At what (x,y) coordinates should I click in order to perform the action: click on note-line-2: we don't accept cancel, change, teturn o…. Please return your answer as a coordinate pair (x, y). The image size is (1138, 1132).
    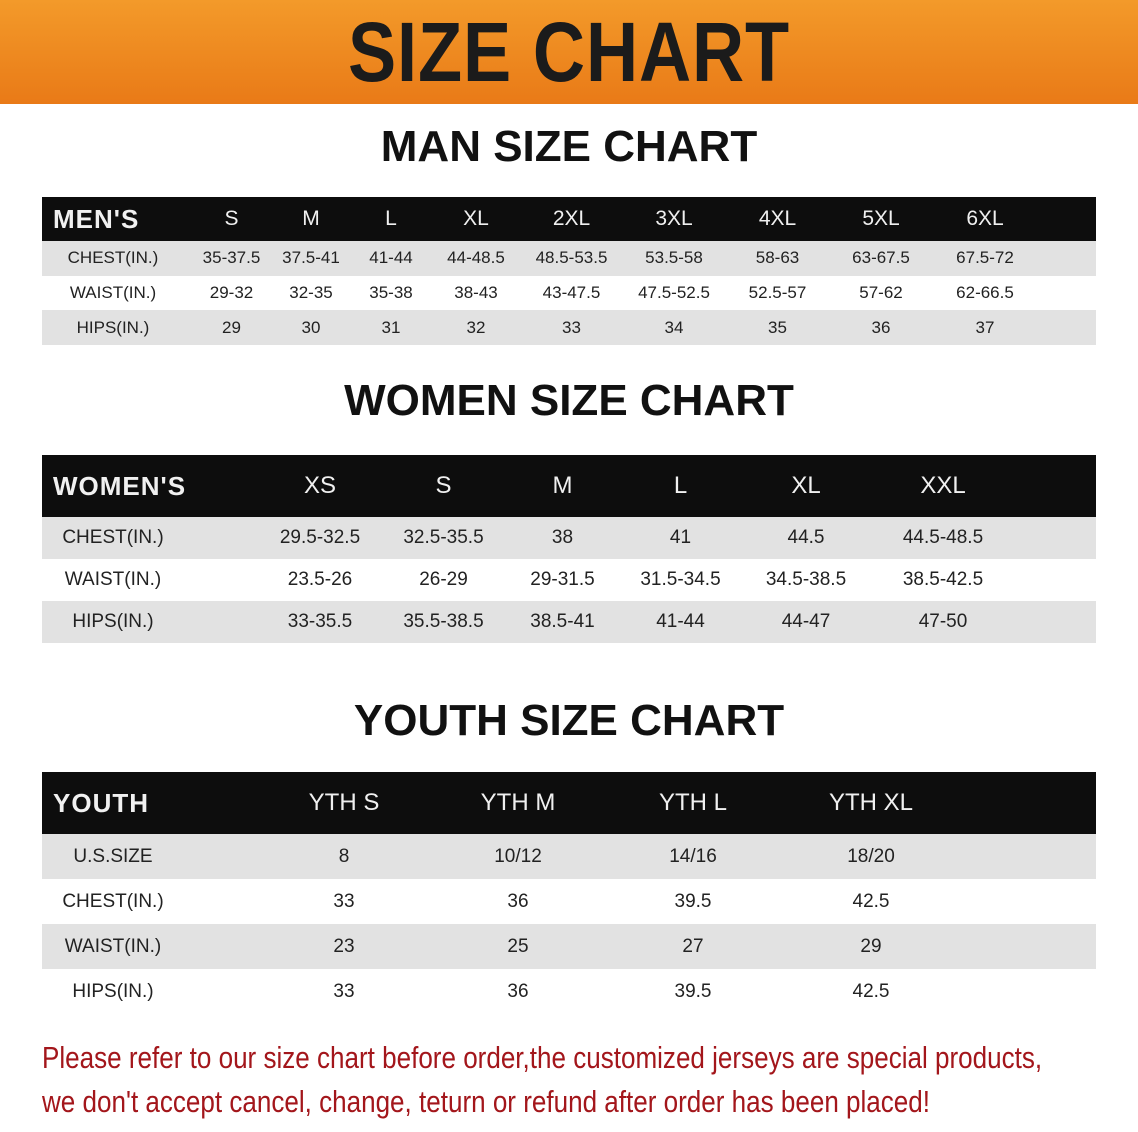
    Looking at the image, I should click on (486, 1101).